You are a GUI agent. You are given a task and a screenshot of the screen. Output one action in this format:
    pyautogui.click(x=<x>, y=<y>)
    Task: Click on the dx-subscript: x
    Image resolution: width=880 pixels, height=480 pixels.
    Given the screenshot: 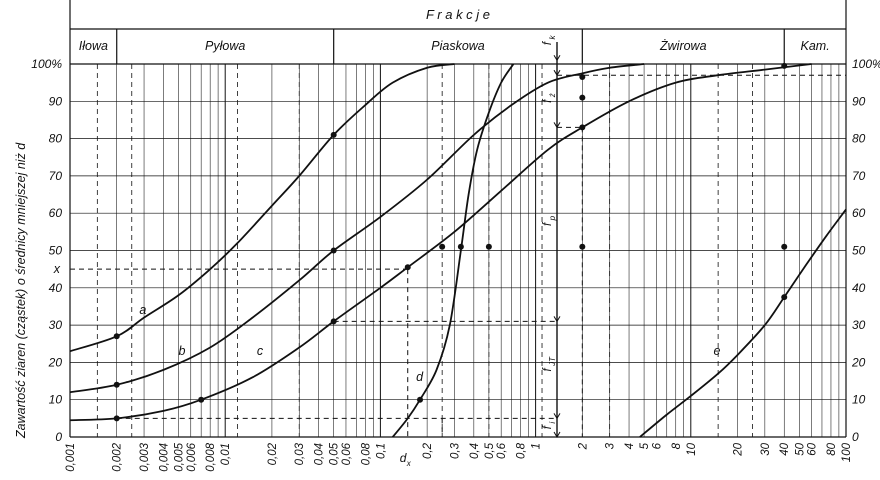 What is the action you would take?
    pyautogui.click(x=409, y=463)
    